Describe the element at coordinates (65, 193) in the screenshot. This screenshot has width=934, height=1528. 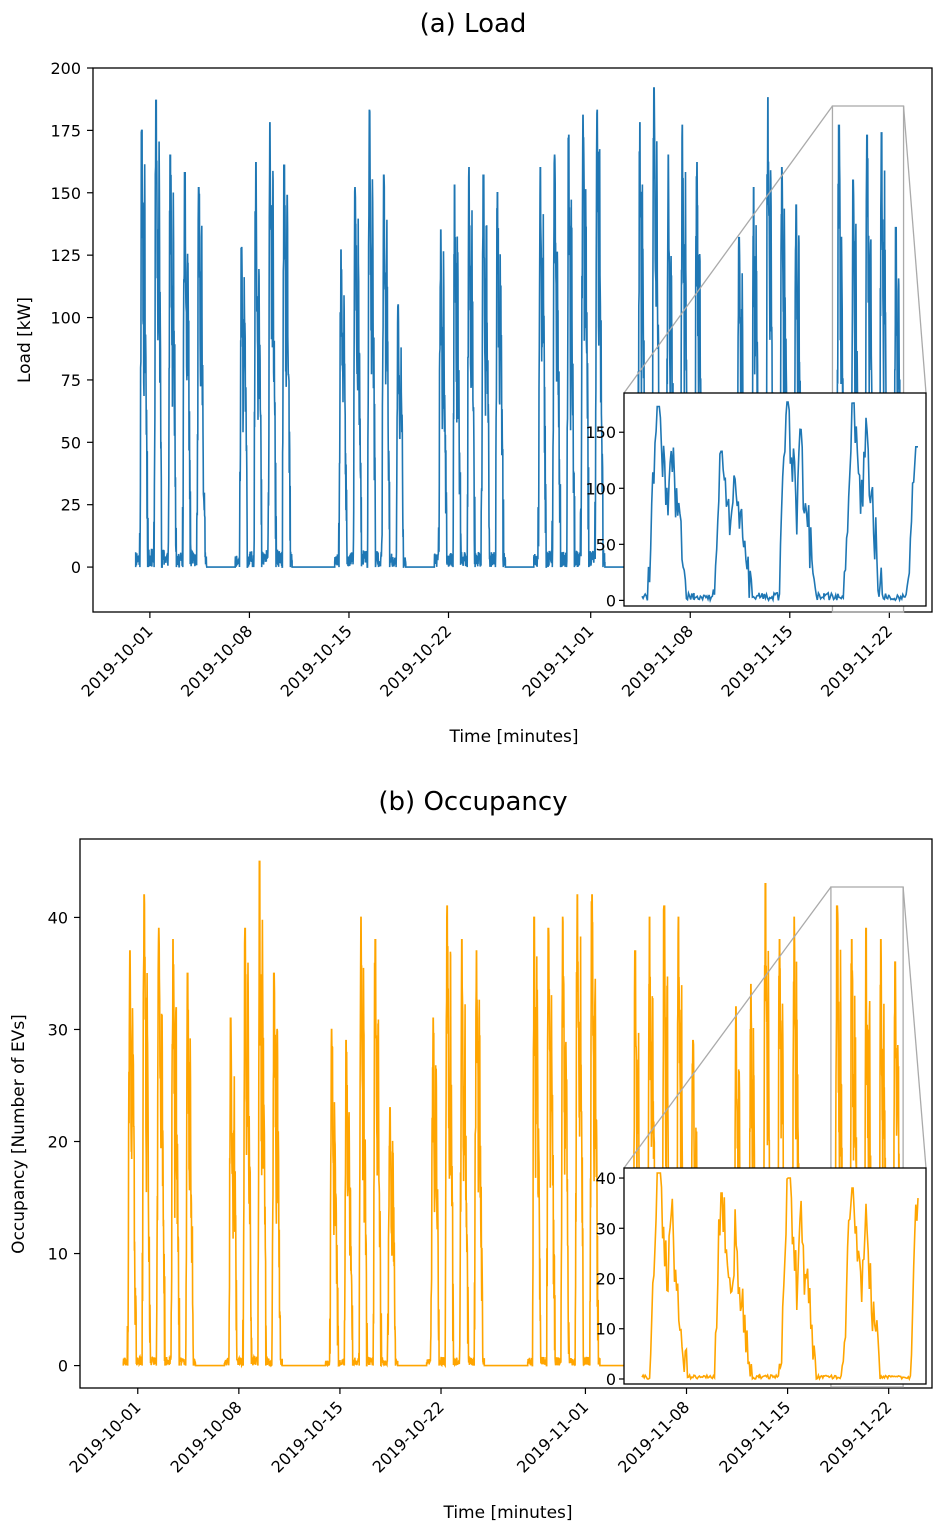
I see `y-tick-label: 150` at that location.